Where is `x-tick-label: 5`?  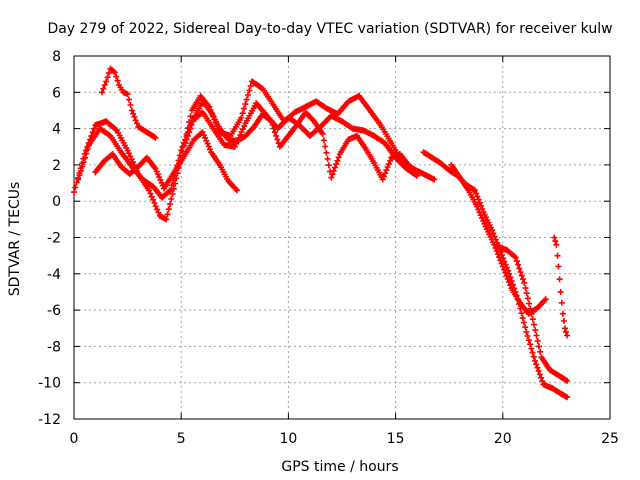
x-tick-label: 5 is located at coordinates (181, 439).